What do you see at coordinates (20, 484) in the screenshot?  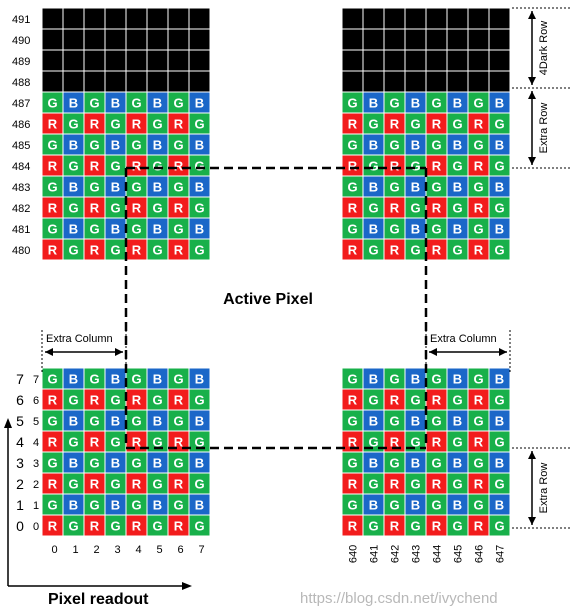 I see `row-index-label: 2` at bounding box center [20, 484].